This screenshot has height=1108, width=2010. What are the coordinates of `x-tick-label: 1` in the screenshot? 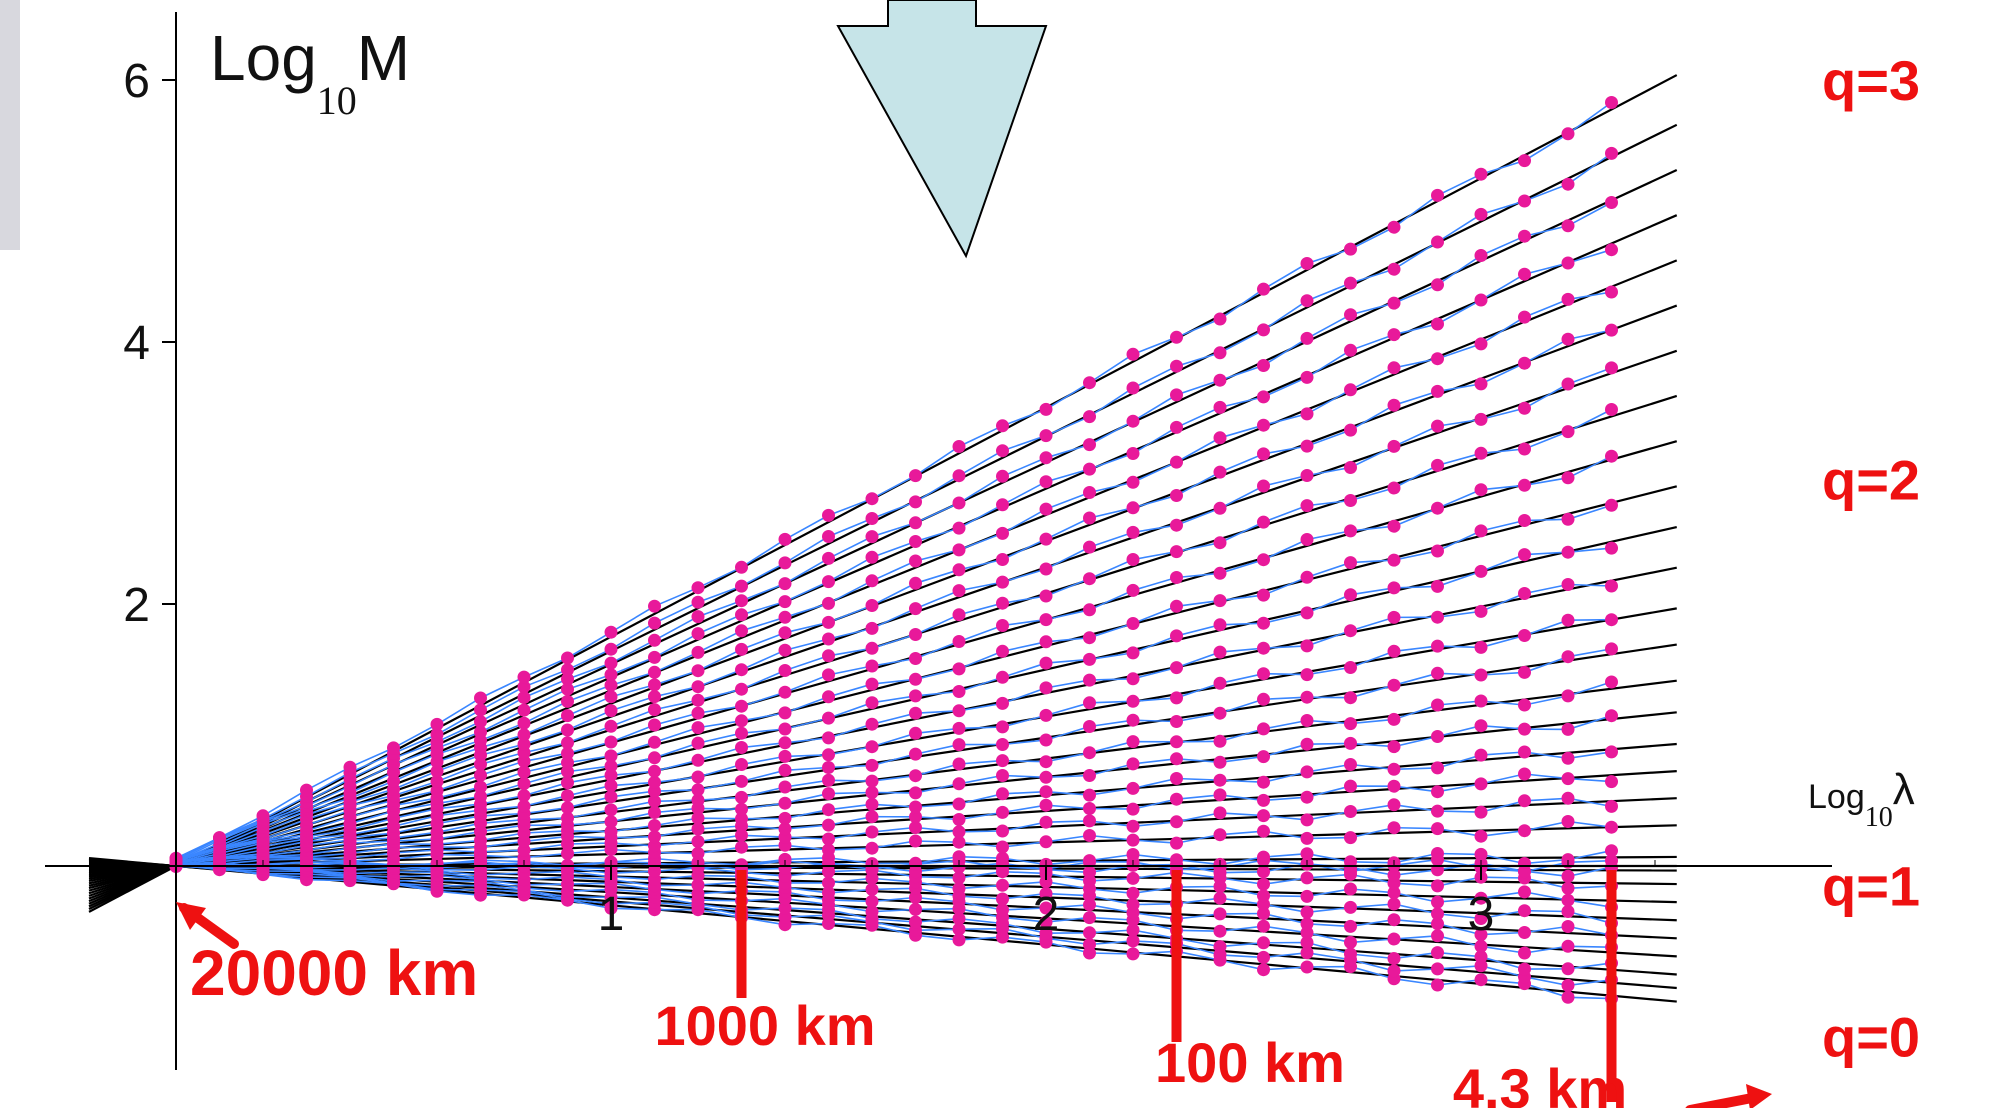 It's located at (611, 914).